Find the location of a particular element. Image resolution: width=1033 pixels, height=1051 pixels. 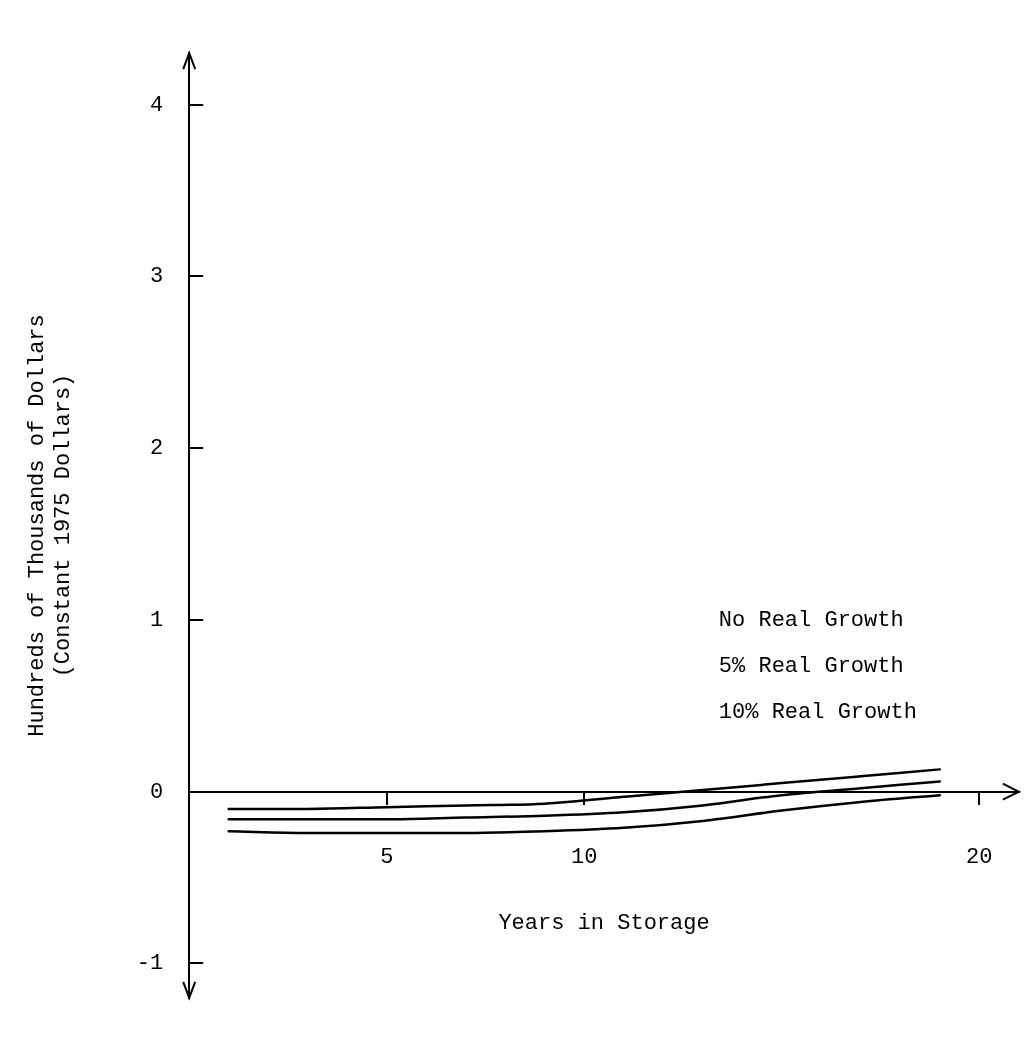

annotation: 5% Real Growth is located at coordinates (811, 666).